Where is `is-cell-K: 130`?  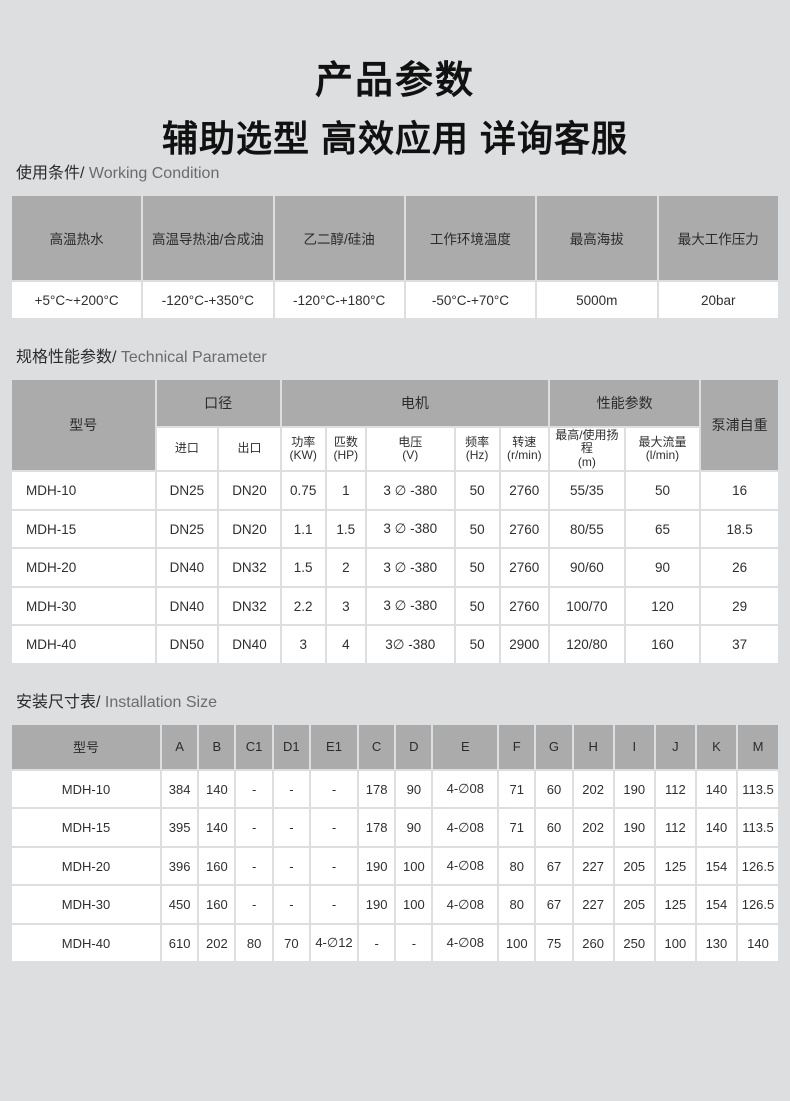
is-cell-K: 130 is located at coordinates (716, 943).